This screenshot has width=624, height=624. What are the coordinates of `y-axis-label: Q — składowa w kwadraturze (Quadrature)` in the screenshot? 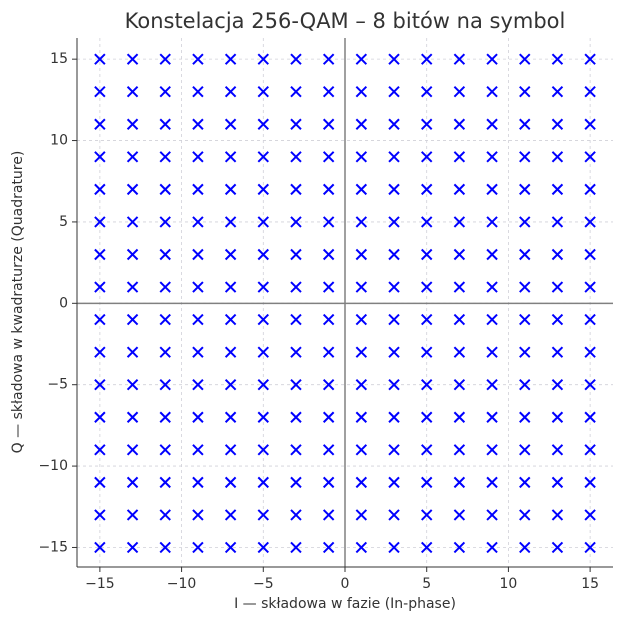 It's located at (18, 302).